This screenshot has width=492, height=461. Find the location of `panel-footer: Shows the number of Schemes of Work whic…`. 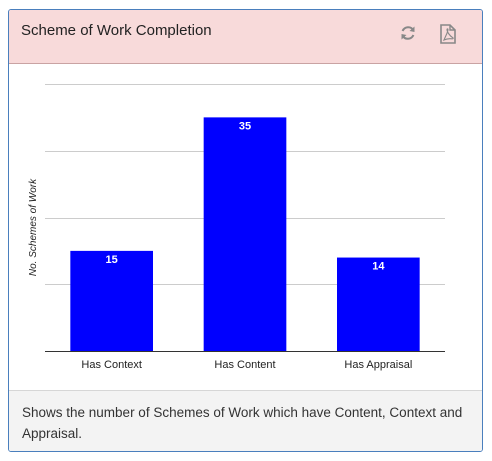

panel-footer: Shows the number of Schemes of Work whic… is located at coordinates (245, 420).